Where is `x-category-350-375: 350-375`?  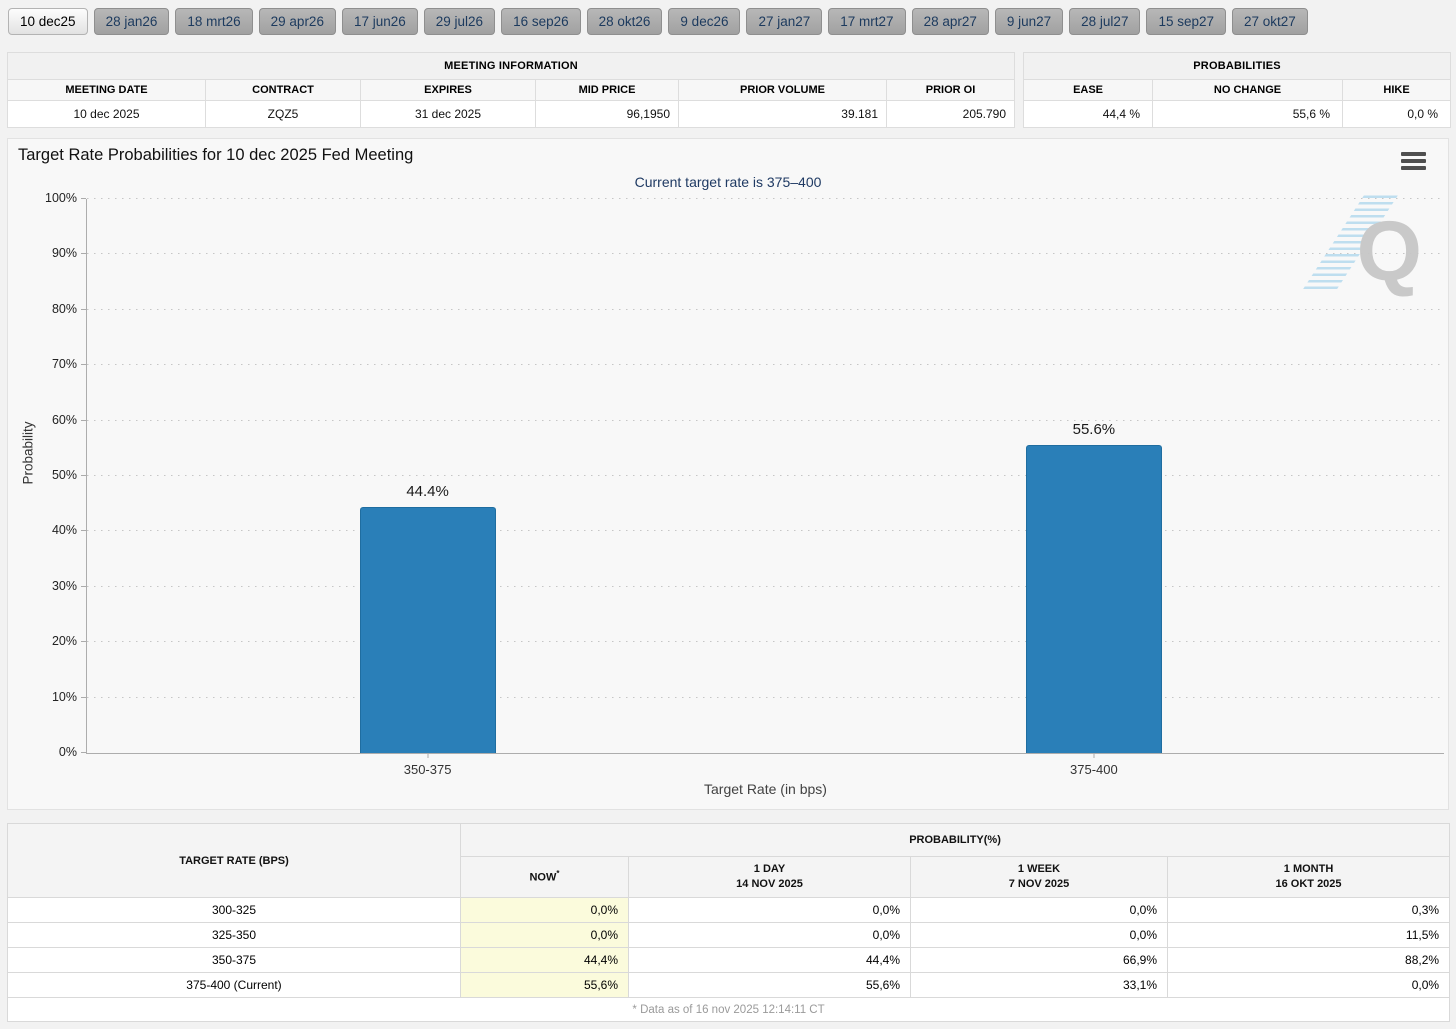 x-category-350-375: 350-375 is located at coordinates (427, 769).